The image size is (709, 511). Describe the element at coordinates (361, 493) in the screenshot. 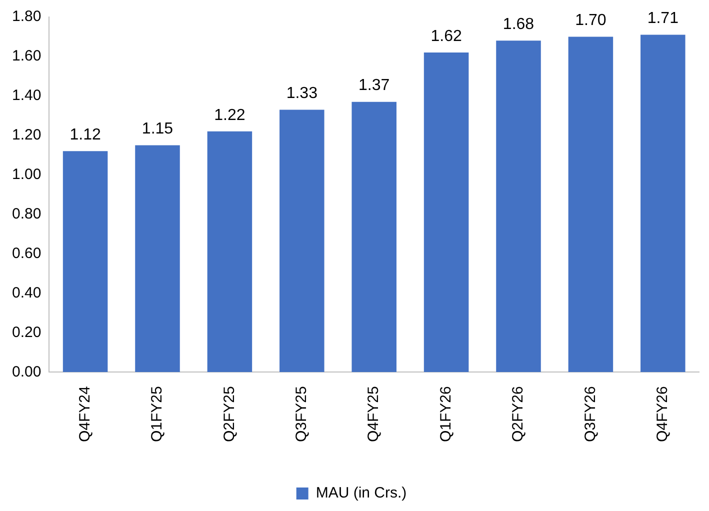

I see `legend-label: MAU (in Crs.)` at that location.